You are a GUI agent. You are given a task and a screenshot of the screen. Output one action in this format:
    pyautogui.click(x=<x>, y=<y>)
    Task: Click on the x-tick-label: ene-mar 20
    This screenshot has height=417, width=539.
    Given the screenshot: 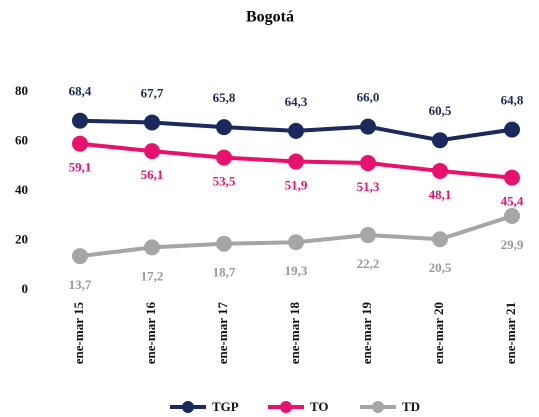 What is the action you would take?
    pyautogui.click(x=438, y=333)
    